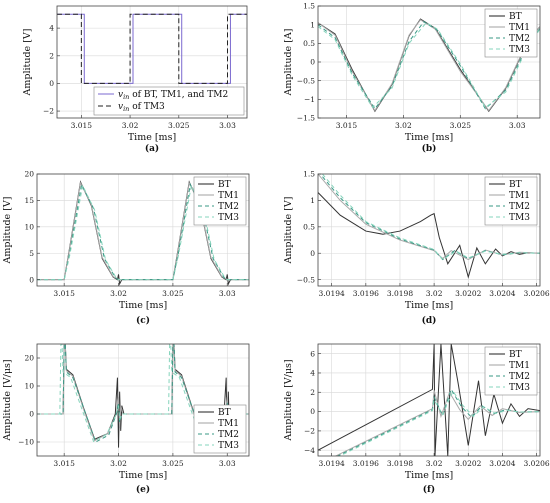 The image size is (550, 503). Describe the element at coordinates (312, 353) in the screenshot. I see `y-tick-label: 6` at that location.